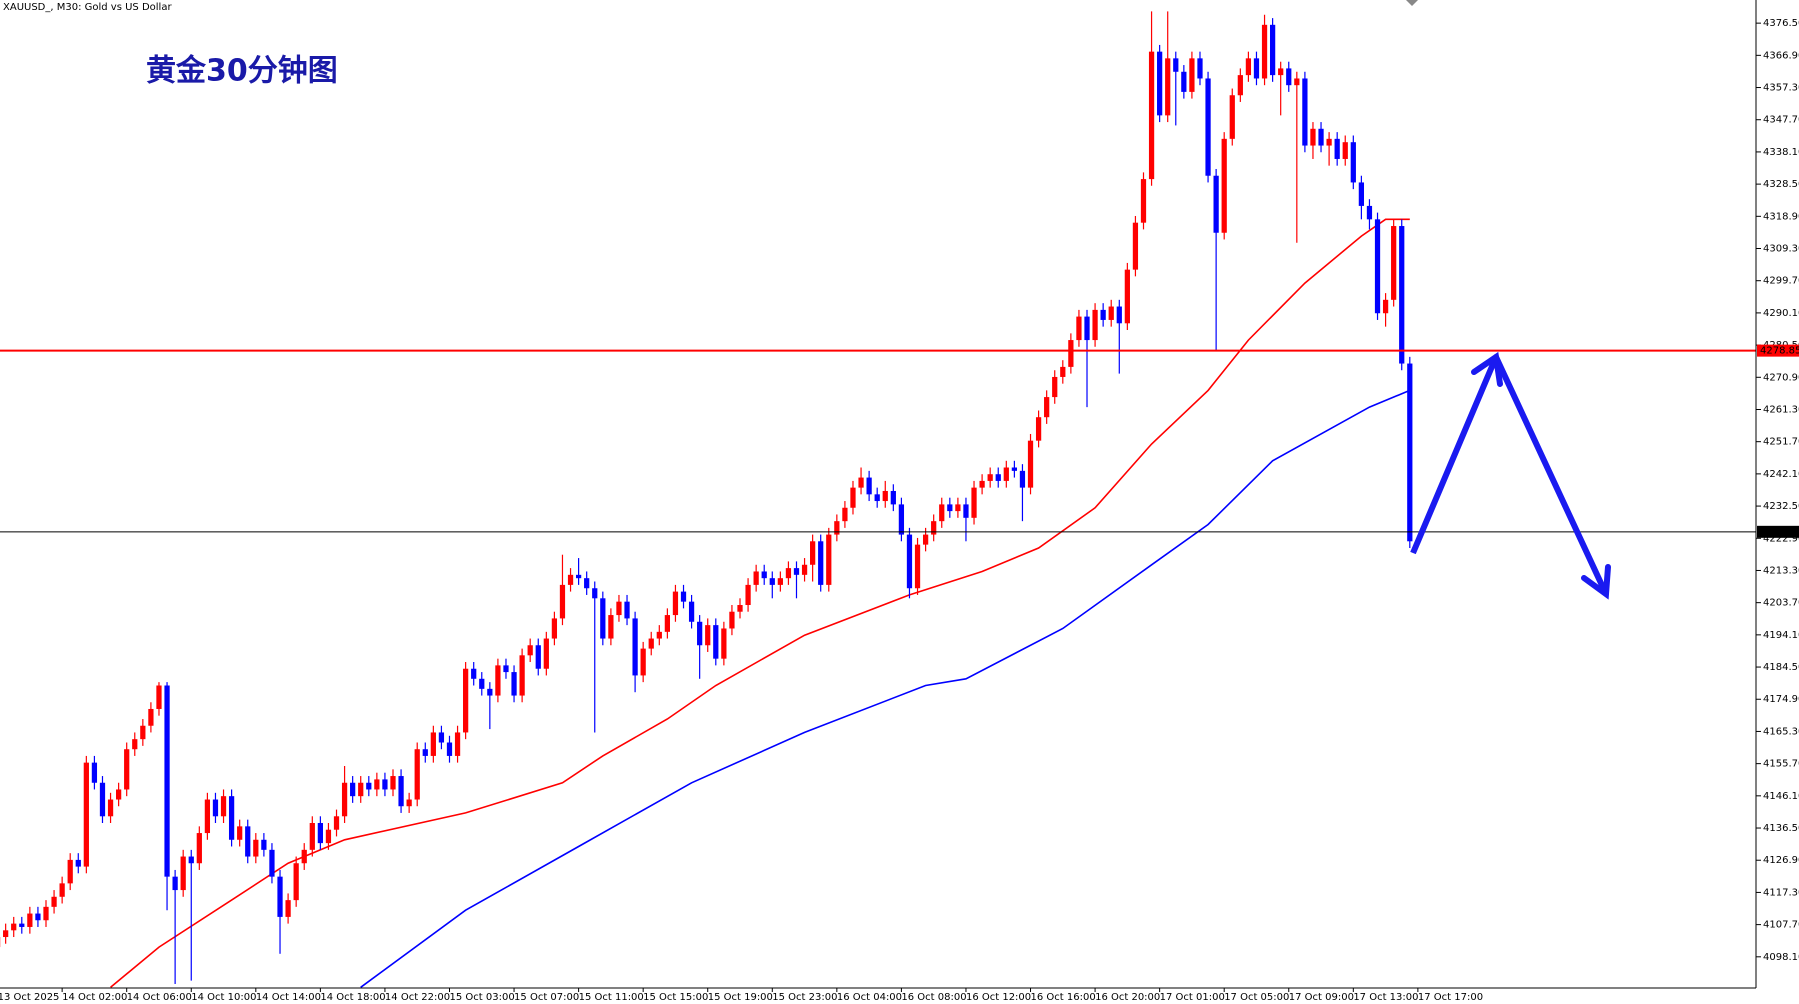  I want to click on x-tick-label: 15 Oct 11:00, so click(611, 997).